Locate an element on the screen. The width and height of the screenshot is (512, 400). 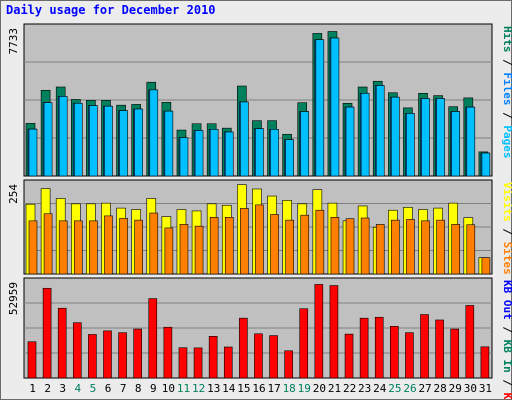
y-max-label: 52959 is located at coordinates (13, 298).